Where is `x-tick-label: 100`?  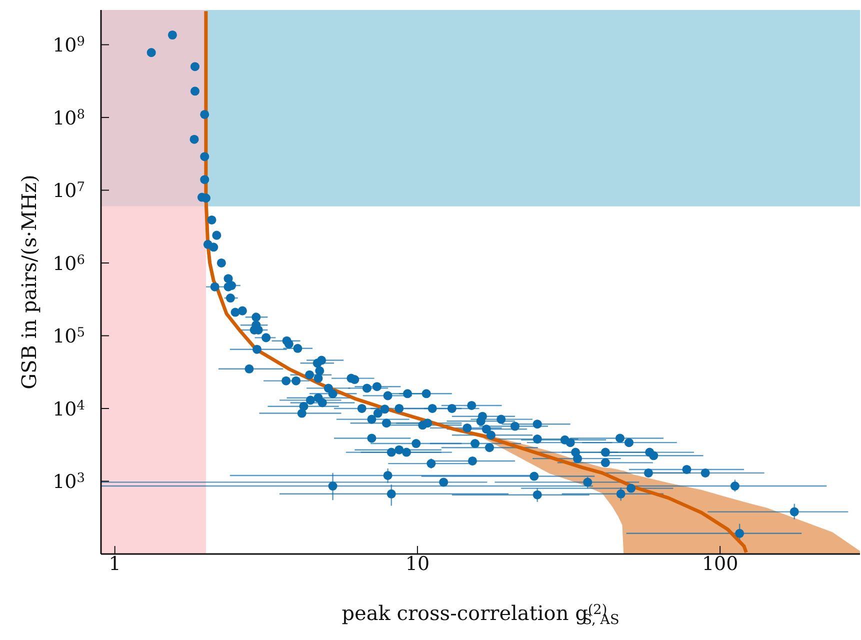 x-tick-label: 100 is located at coordinates (720, 564).